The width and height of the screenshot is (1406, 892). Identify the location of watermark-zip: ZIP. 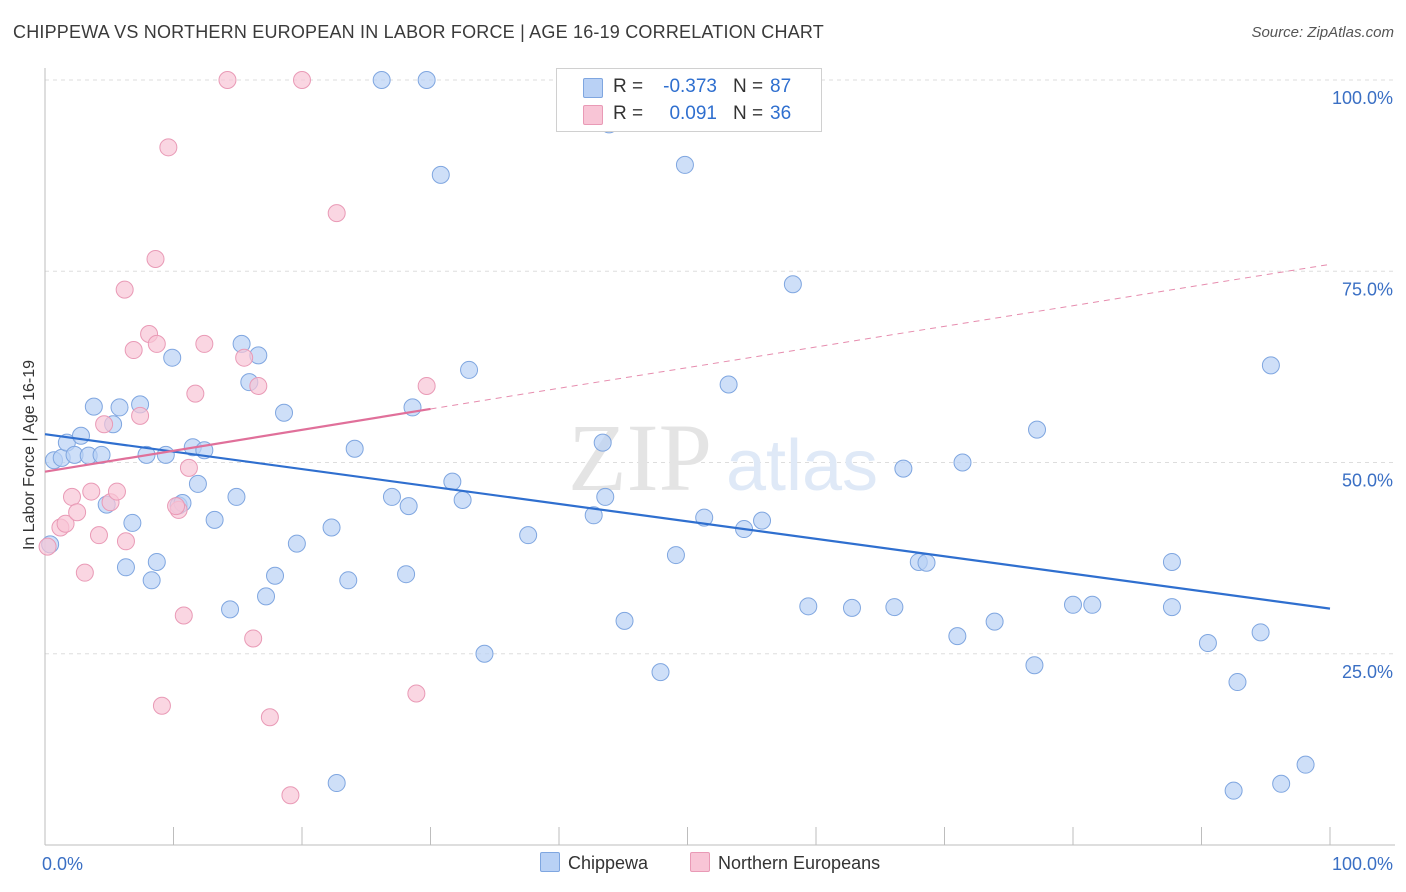
(640, 457).